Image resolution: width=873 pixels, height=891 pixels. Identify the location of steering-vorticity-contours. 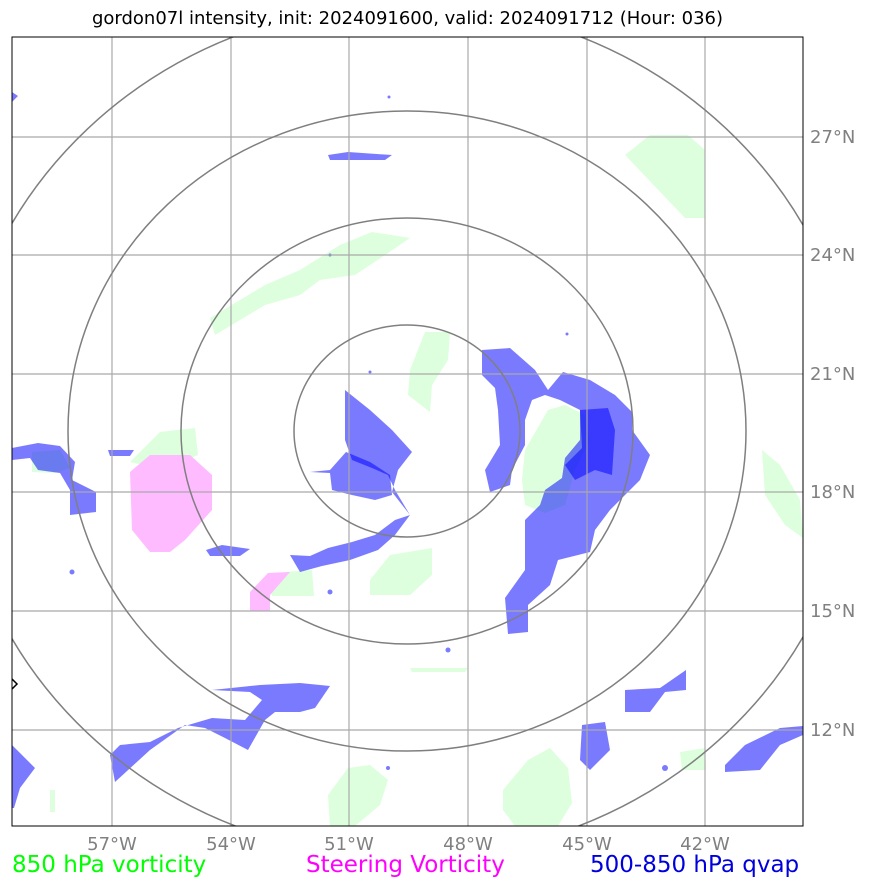
(210, 533).